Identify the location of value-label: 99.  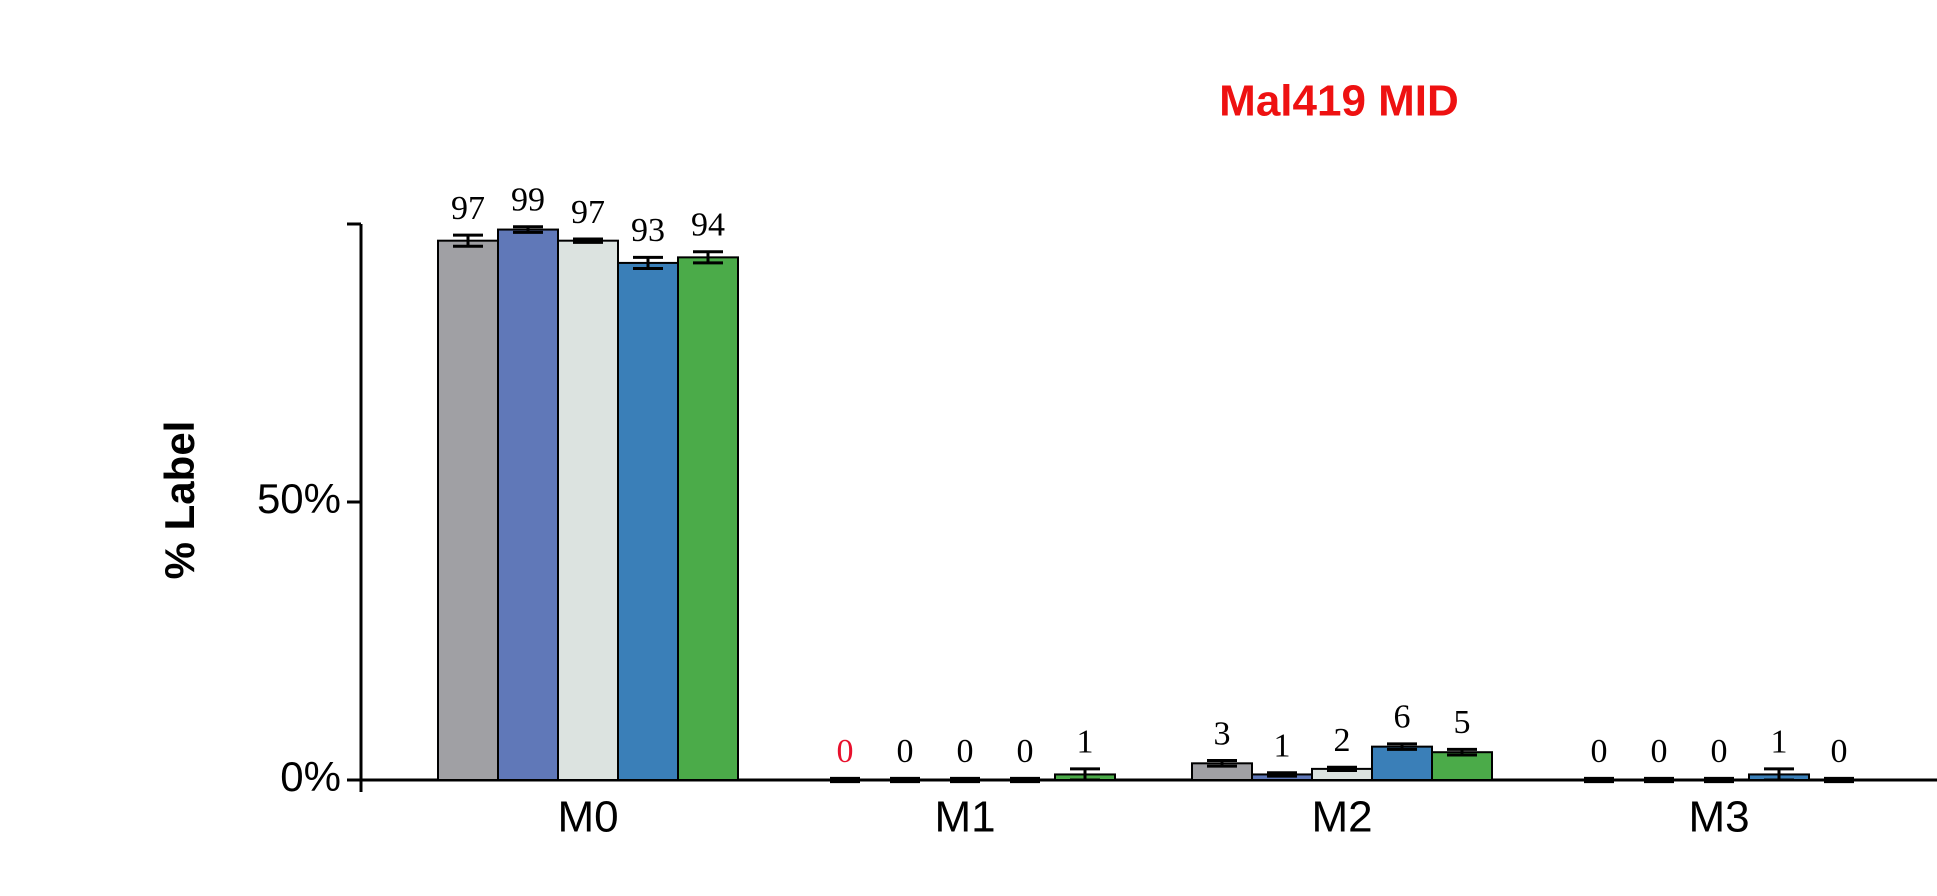
(528, 200).